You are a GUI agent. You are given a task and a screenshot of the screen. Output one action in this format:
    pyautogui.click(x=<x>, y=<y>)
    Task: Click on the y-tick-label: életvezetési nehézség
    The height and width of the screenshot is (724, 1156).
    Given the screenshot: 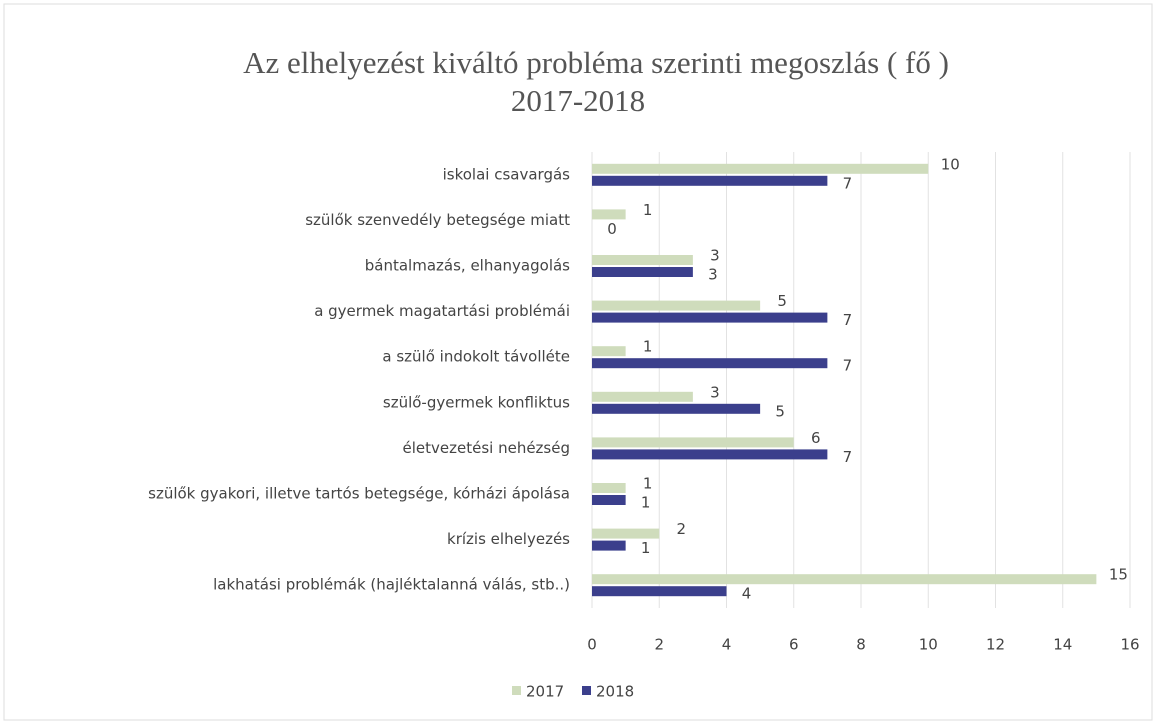 What is the action you would take?
    pyautogui.click(x=486, y=448)
    